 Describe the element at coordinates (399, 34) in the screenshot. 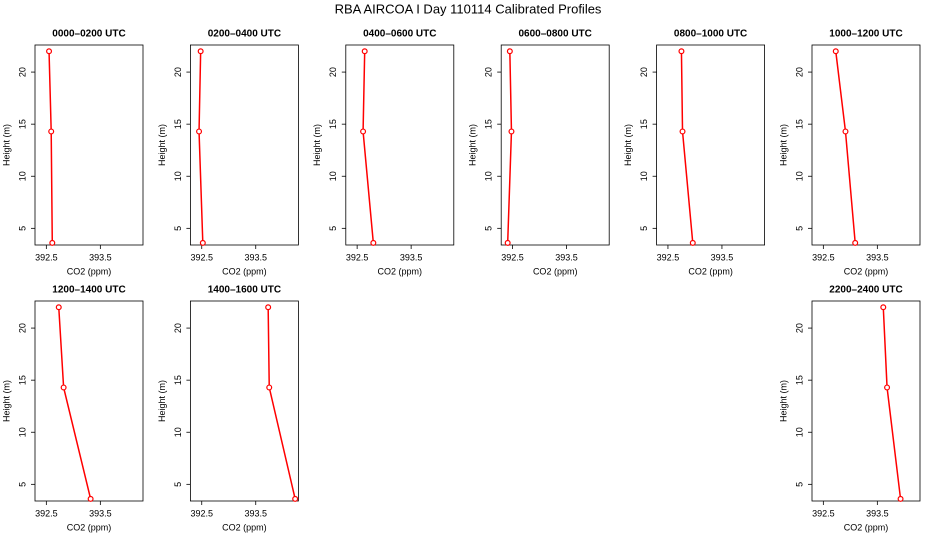

I see `panel-title: 0400–0600 UTC` at that location.